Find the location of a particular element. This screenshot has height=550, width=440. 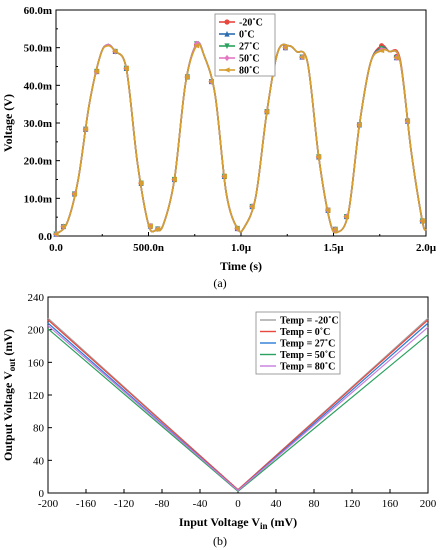

legend-box-a is located at coordinates (245, 45).